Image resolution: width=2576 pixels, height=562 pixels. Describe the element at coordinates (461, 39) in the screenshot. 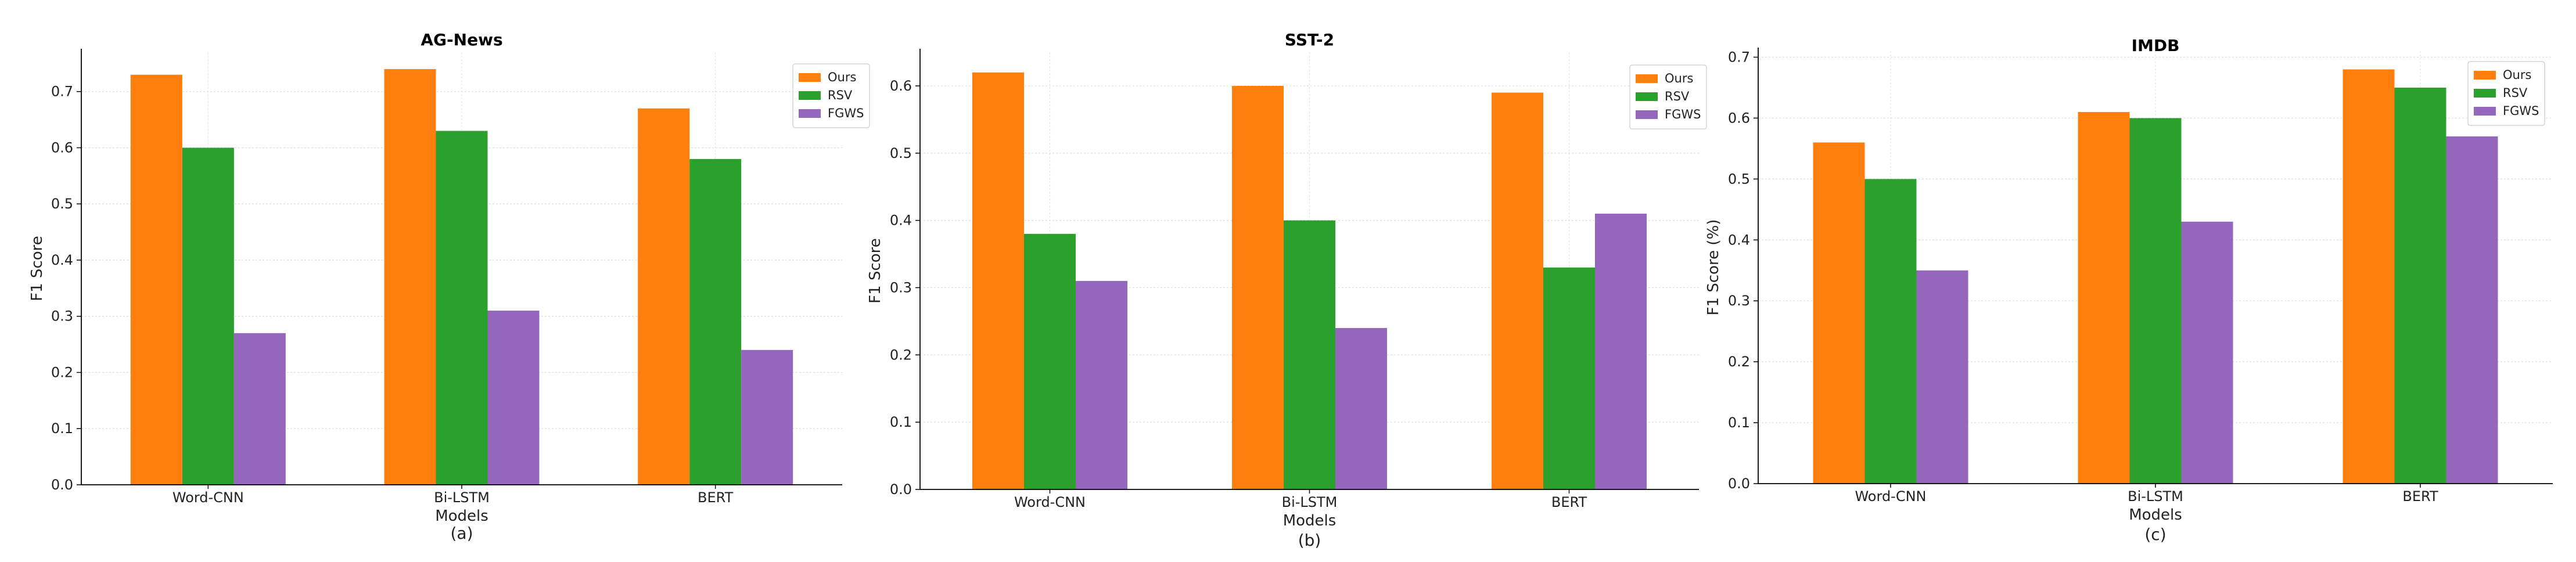

I see `chart-title: AG-News` at that location.